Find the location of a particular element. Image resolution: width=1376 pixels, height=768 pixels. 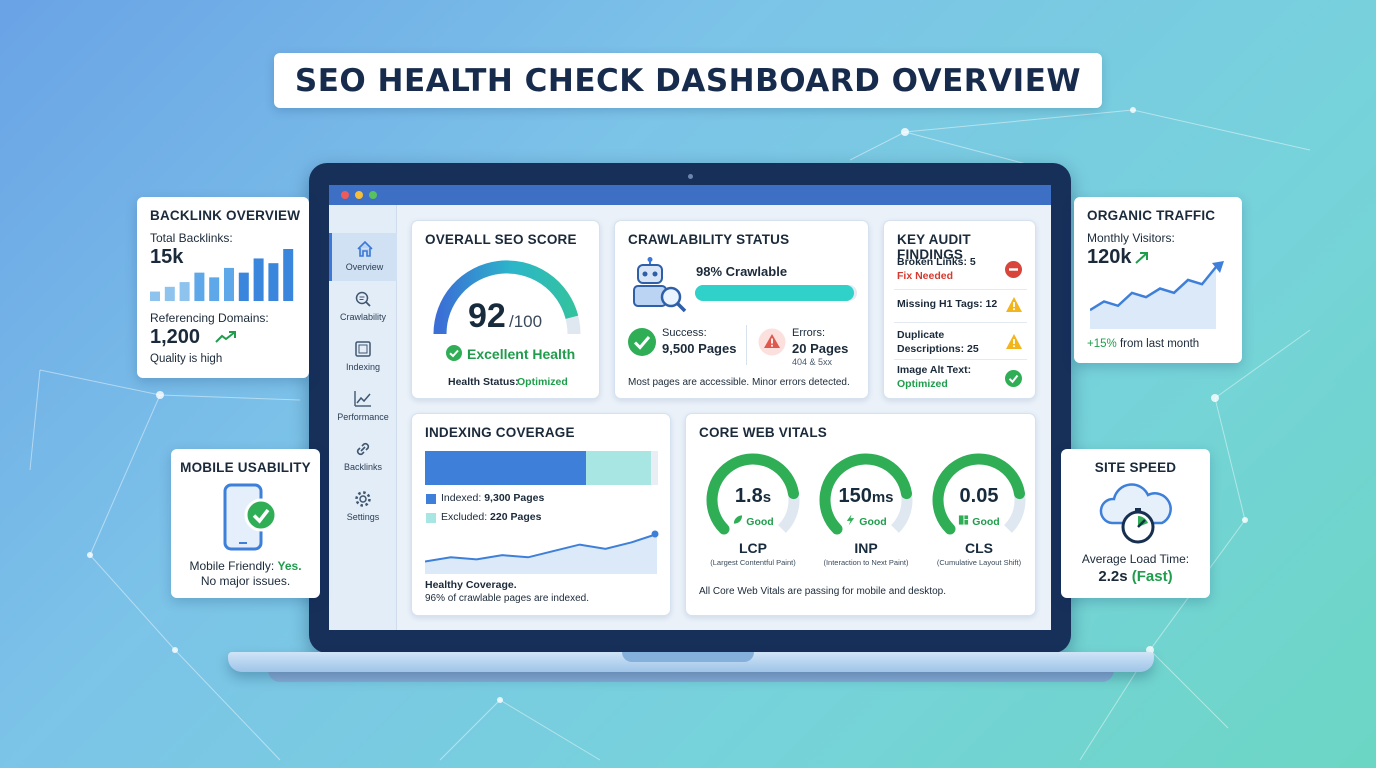

audit-item: Broken Links: 5 Fix Needed is located at coordinates (960, 270).